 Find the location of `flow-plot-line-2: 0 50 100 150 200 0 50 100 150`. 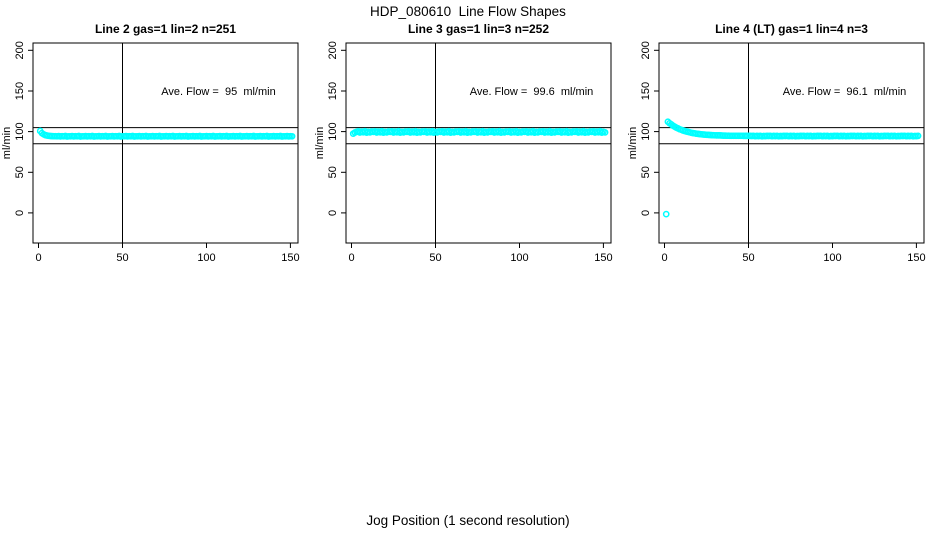

flow-plot-line-2: 0 50 100 150 200 0 50 100 150 is located at coordinates (157, 152).